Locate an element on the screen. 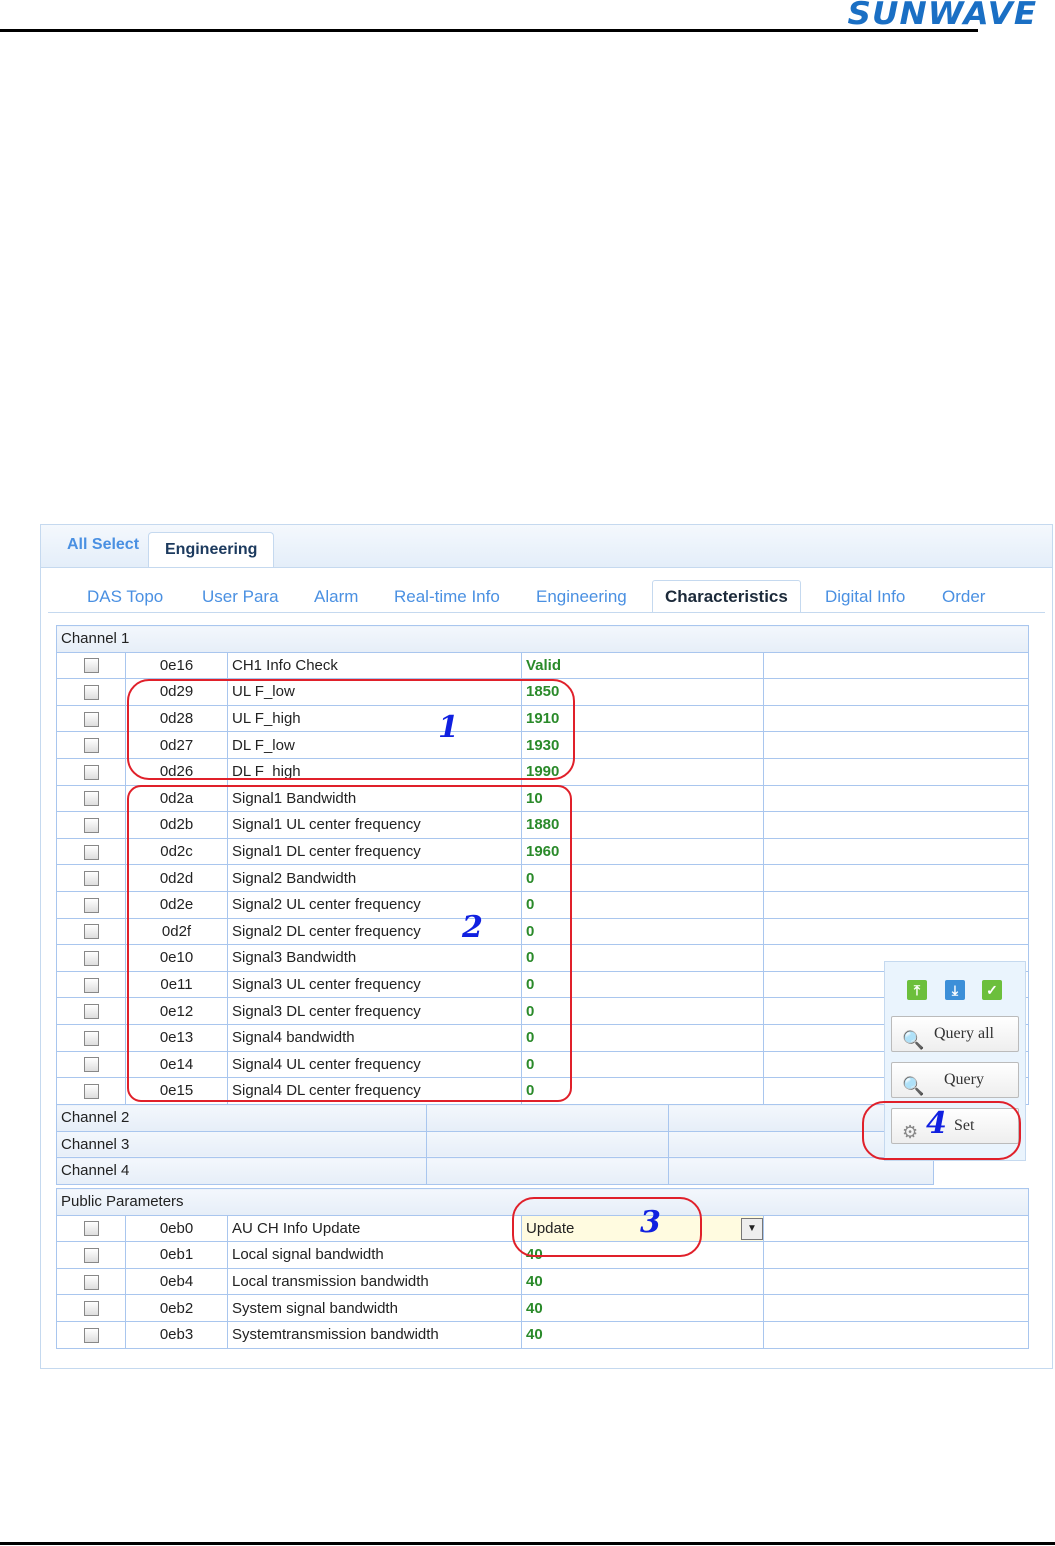 This screenshot has height=1546, width=1055. channel-header: Channel 2 is located at coordinates (495, 1118).